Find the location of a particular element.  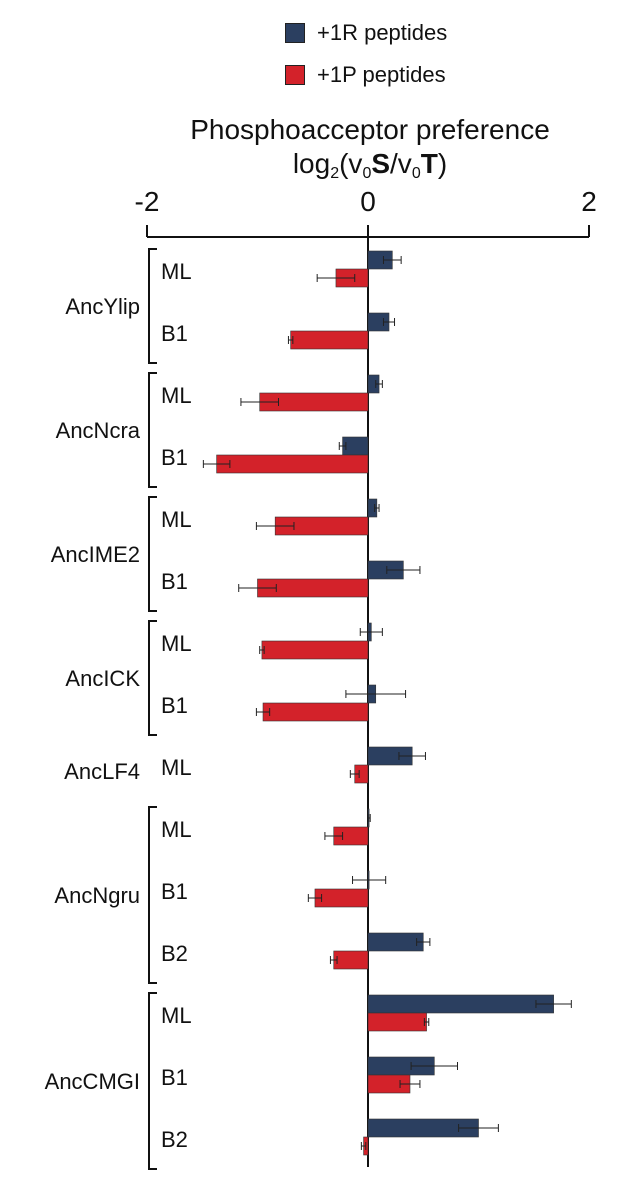

group-bracket-ancngru is located at coordinates (152, 895).